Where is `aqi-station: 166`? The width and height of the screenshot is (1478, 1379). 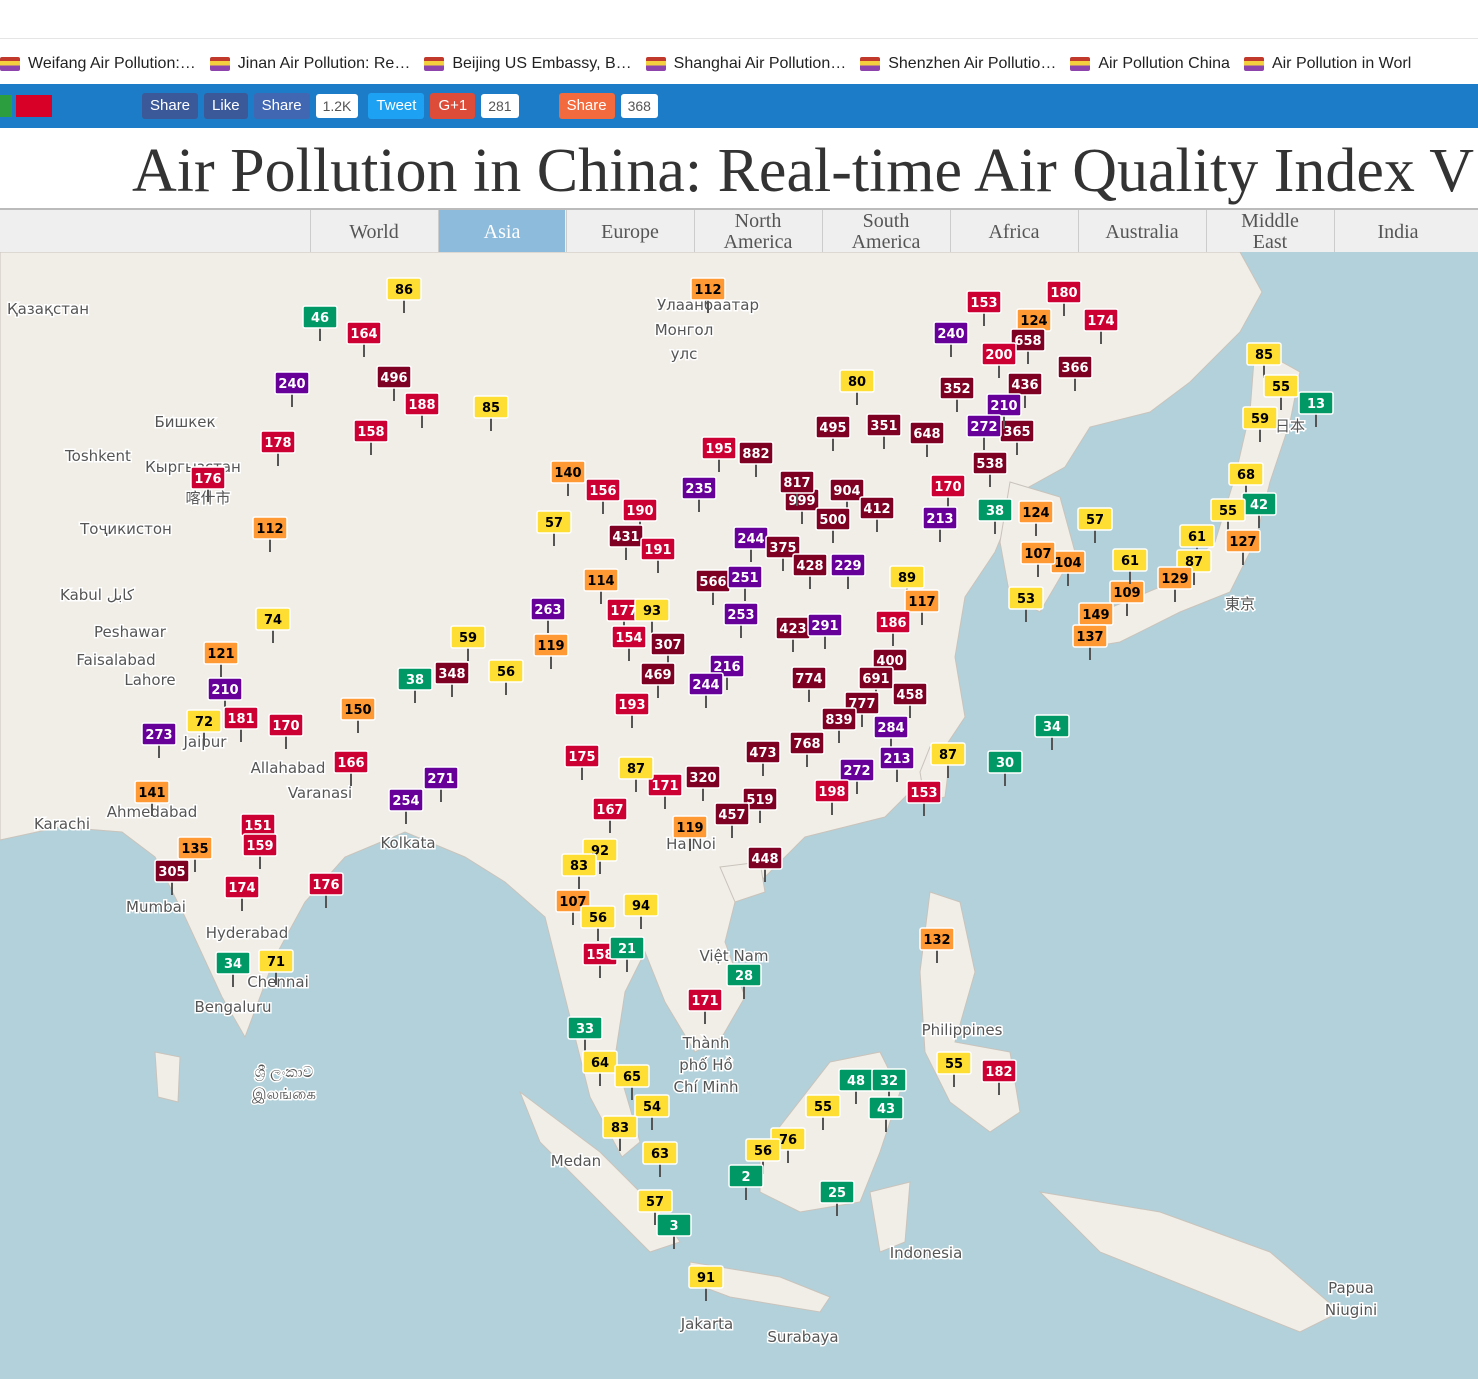 aqi-station: 166 is located at coordinates (351, 768).